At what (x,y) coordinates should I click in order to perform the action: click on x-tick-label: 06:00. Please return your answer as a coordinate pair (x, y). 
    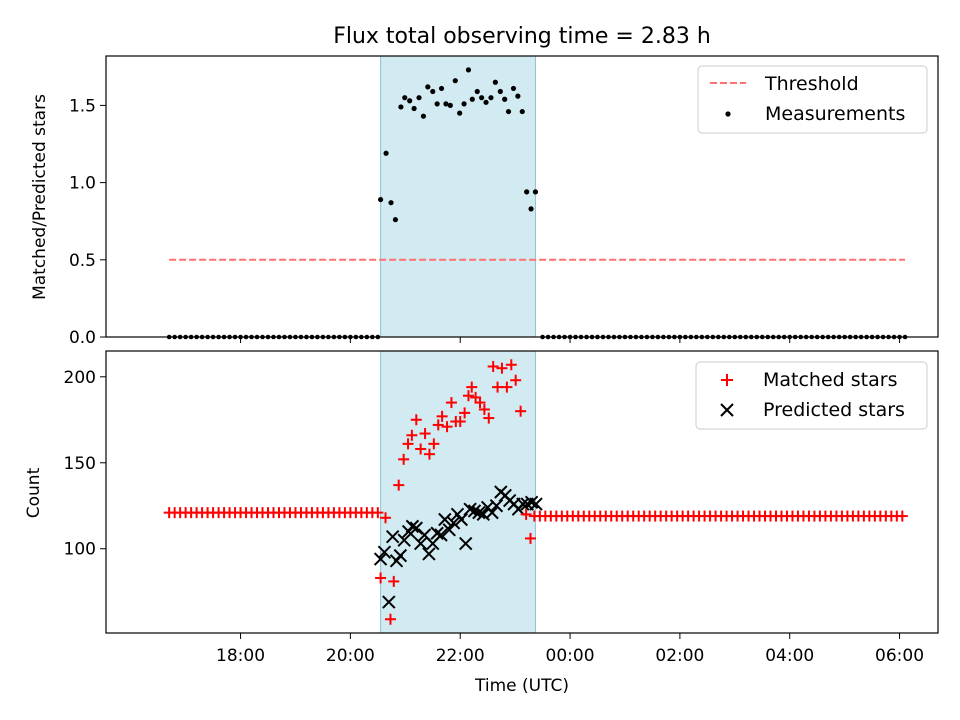
    Looking at the image, I should click on (899, 656).